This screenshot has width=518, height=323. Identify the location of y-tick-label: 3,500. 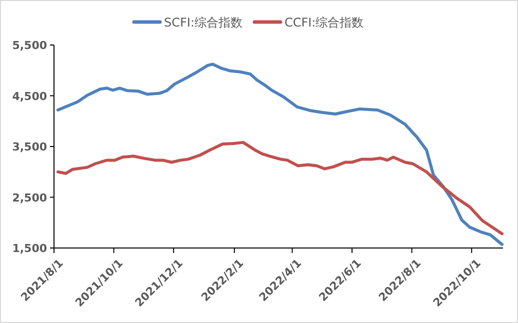
(30, 147).